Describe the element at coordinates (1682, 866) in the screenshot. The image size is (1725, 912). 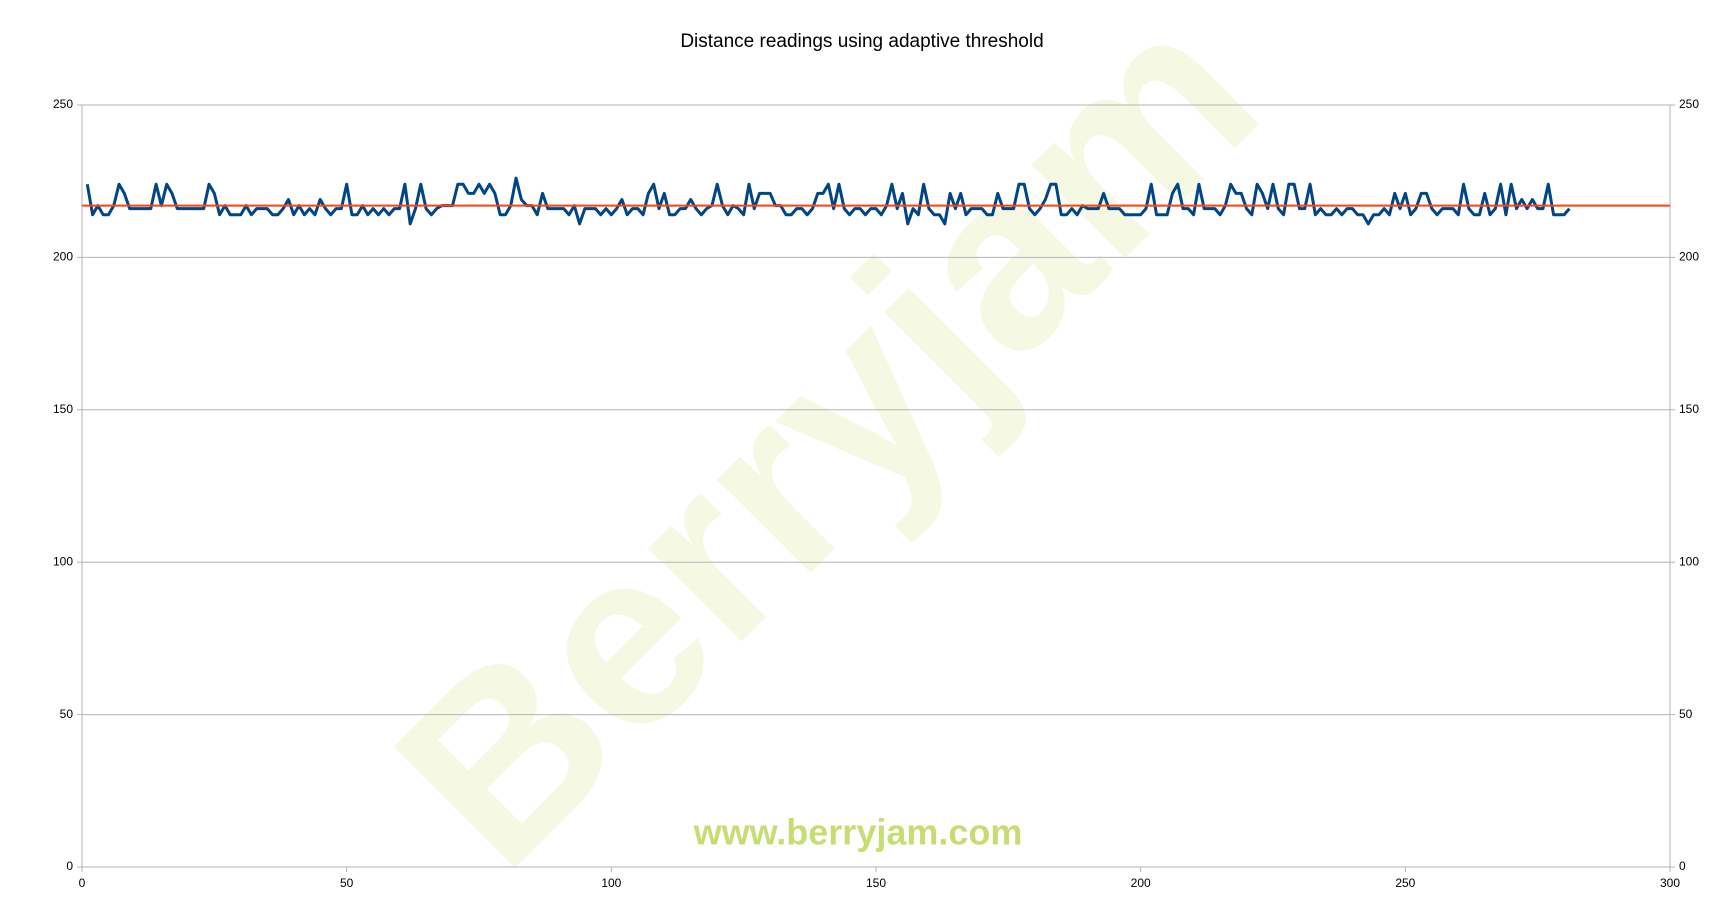
I see `y2-tick-label: 0` at that location.